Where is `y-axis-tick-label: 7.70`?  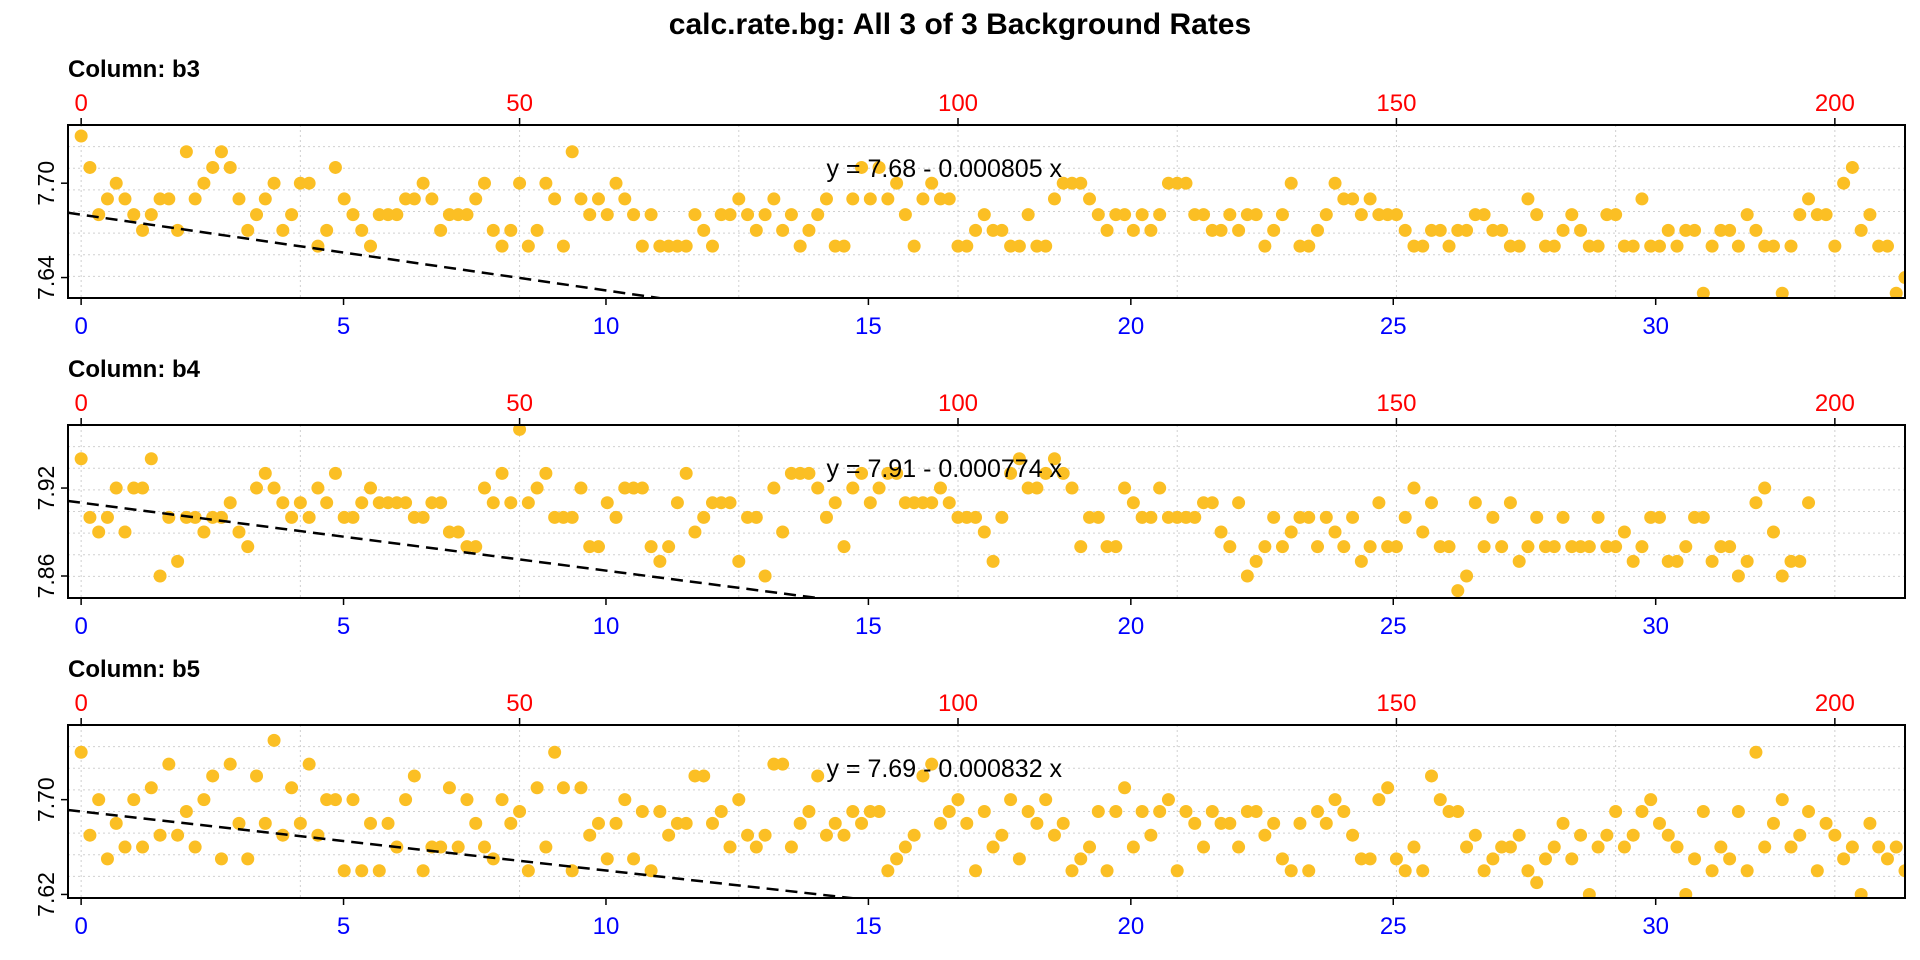
y-axis-tick-label: 7.70 is located at coordinates (46, 799).